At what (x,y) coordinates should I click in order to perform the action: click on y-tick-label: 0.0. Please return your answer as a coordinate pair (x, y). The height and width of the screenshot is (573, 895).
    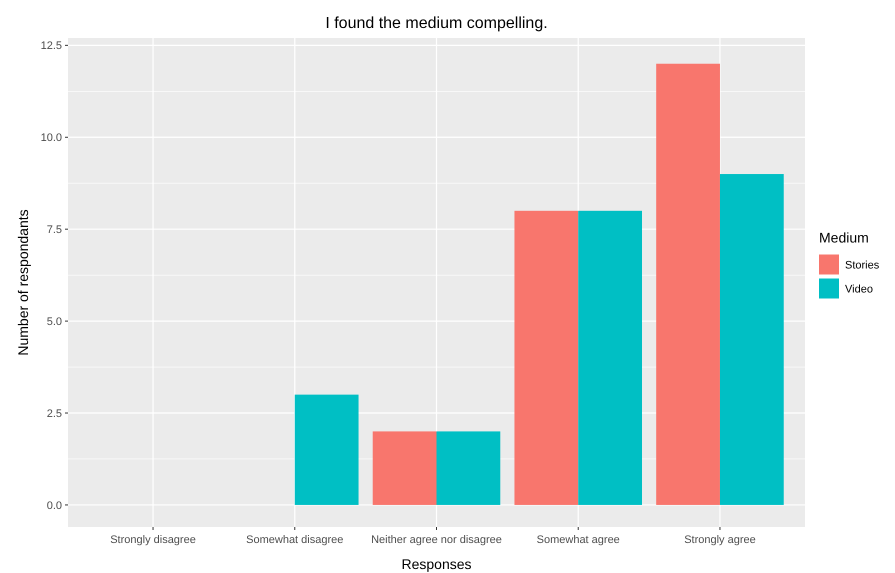
    Looking at the image, I should click on (54, 506).